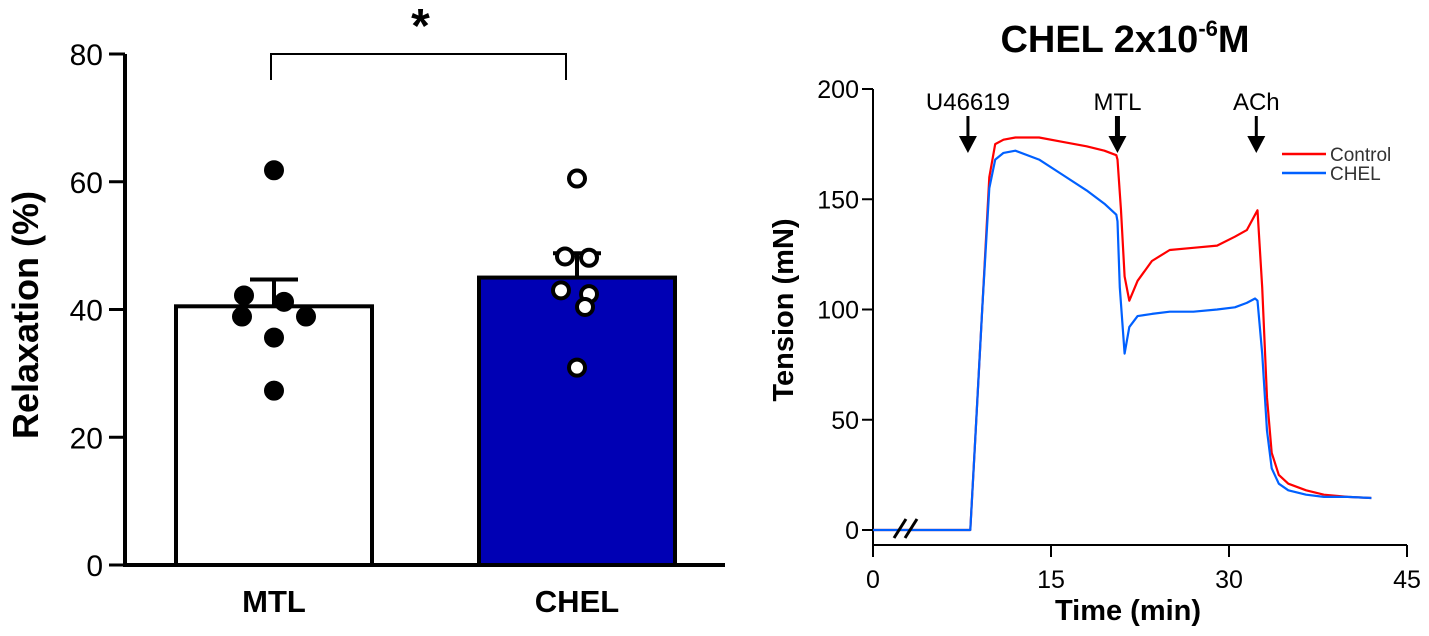 The width and height of the screenshot is (1429, 636). Describe the element at coordinates (873, 580) in the screenshot. I see `x-tick-label: 0` at that location.